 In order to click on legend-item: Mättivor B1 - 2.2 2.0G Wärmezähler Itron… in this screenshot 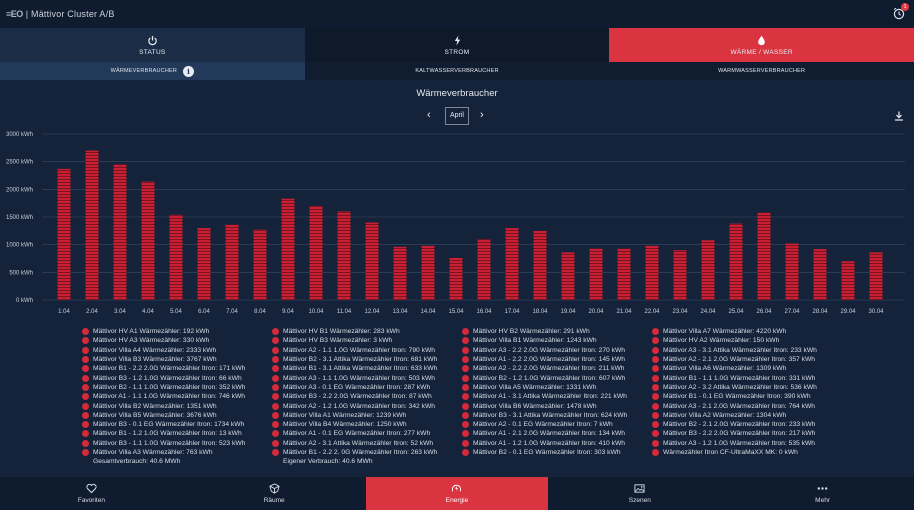, I will do `click(177, 368)`.